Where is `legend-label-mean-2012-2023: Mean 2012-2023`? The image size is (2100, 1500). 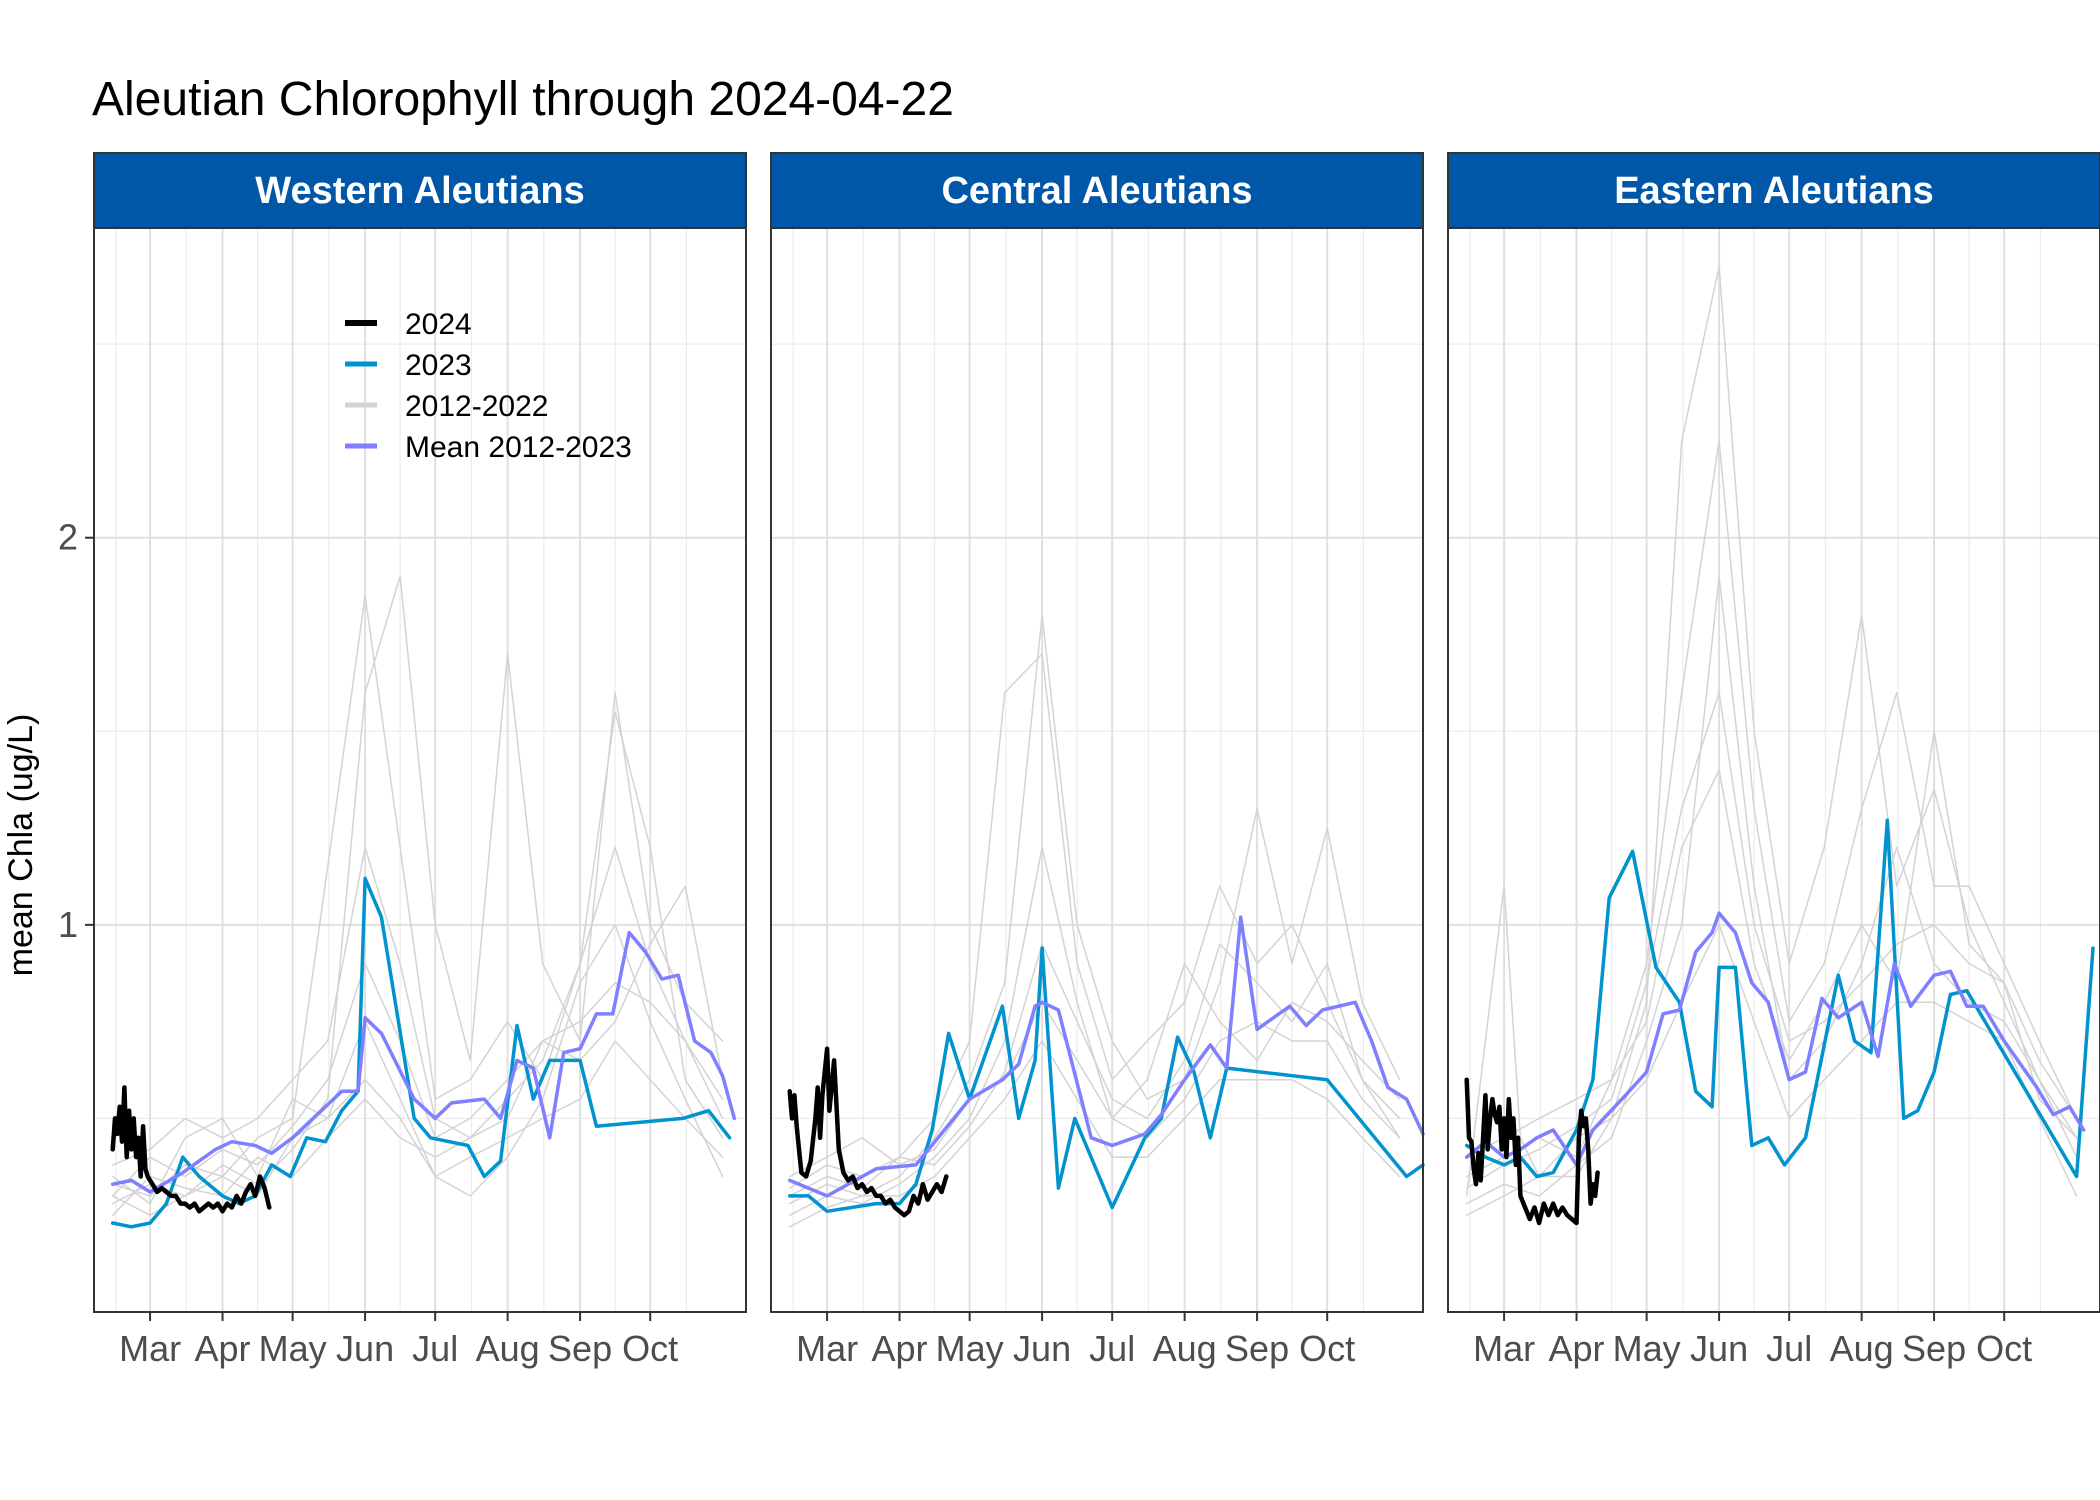
legend-label-mean-2012-2023: Mean 2012-2023 is located at coordinates (518, 447).